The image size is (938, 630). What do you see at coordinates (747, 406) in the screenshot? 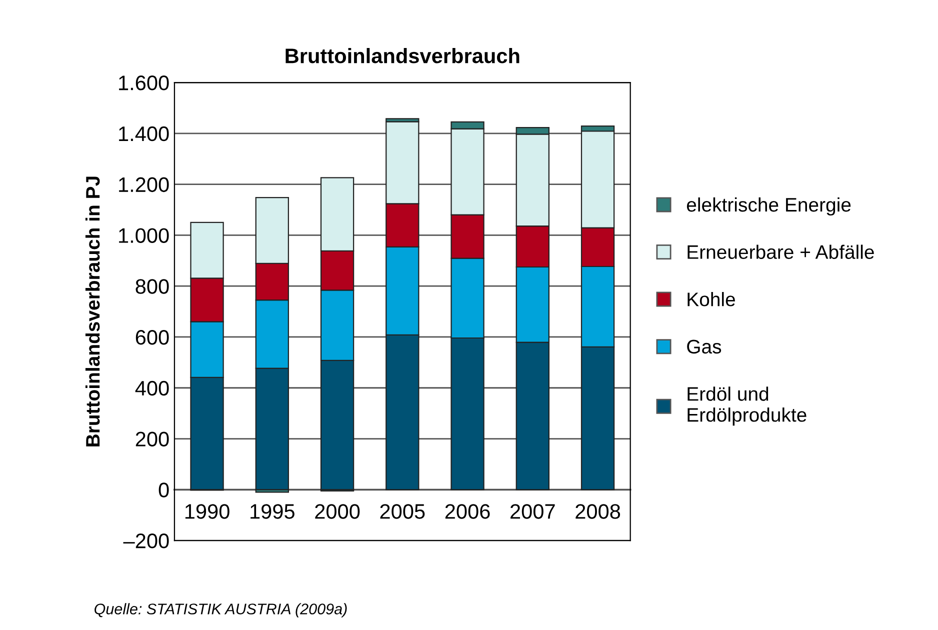
I see `legend-label: Erdöl und Erdölprodukte` at bounding box center [747, 406].